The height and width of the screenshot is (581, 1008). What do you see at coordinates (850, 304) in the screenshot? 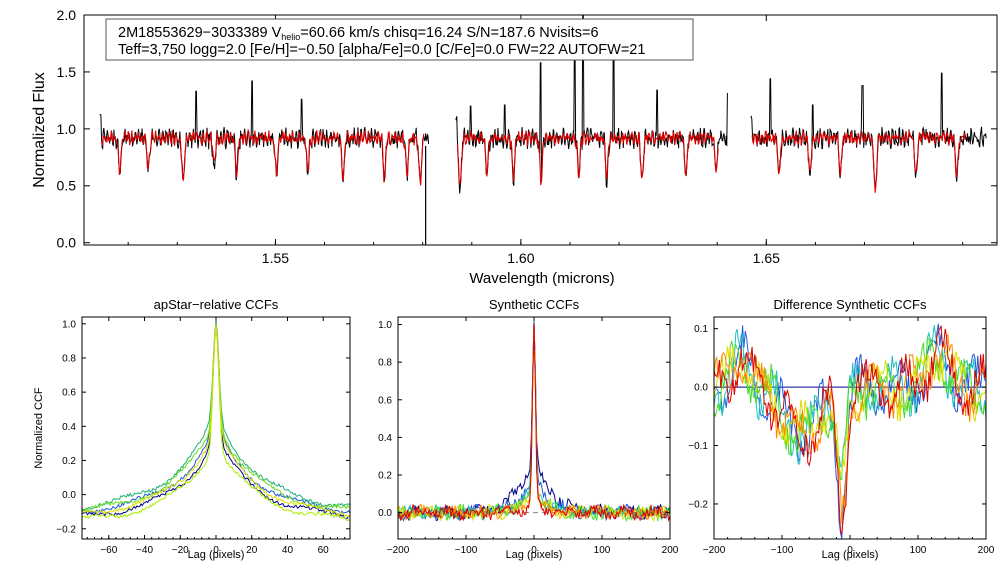
I see `difference-ccf-title: Difference Synthetic CCFs` at bounding box center [850, 304].